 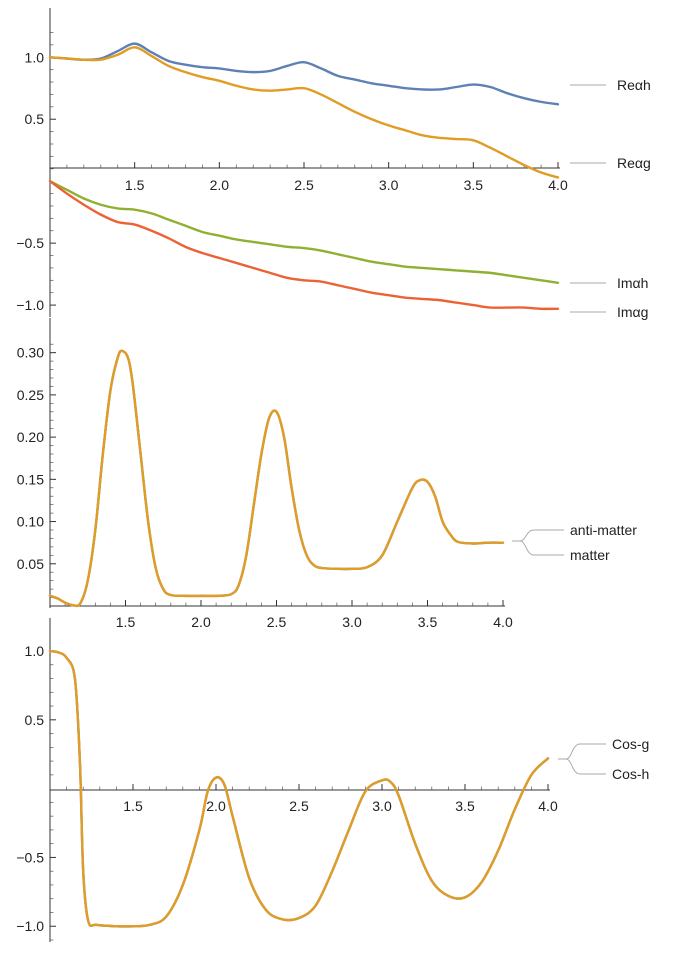 I want to click on y-tick-label: 0.30, so click(x=30, y=353).